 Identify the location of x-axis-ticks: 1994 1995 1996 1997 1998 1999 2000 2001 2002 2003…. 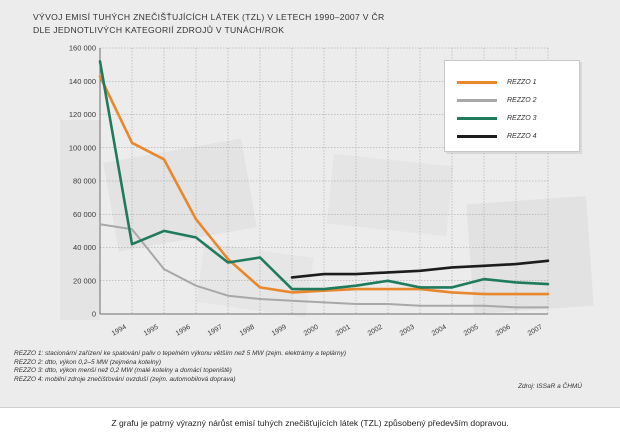
(327, 331).